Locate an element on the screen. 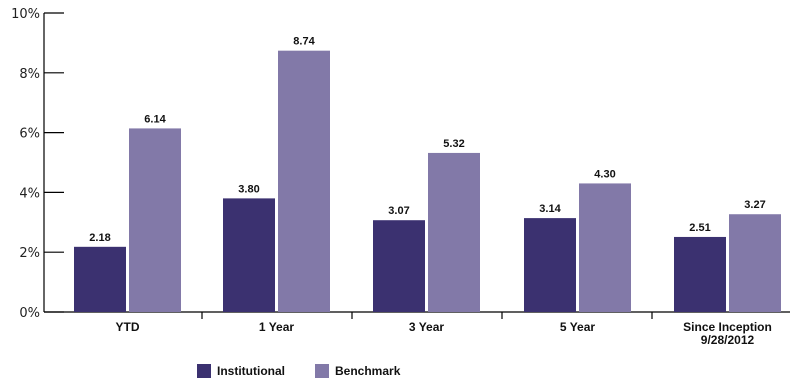 The image size is (805, 379). legend: Institutional Benchmark is located at coordinates (299, 371).